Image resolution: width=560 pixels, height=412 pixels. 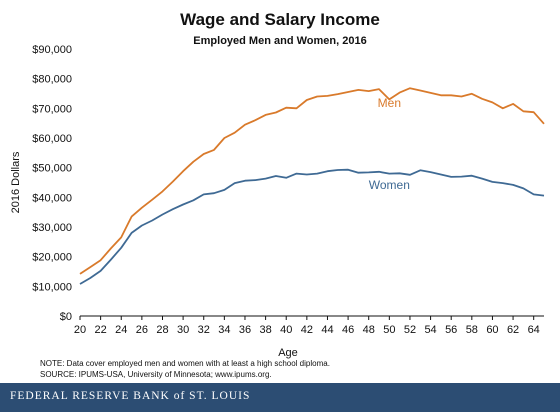 What do you see at coordinates (52, 228) in the screenshot?
I see `y-tick-label: $30,000` at bounding box center [52, 228].